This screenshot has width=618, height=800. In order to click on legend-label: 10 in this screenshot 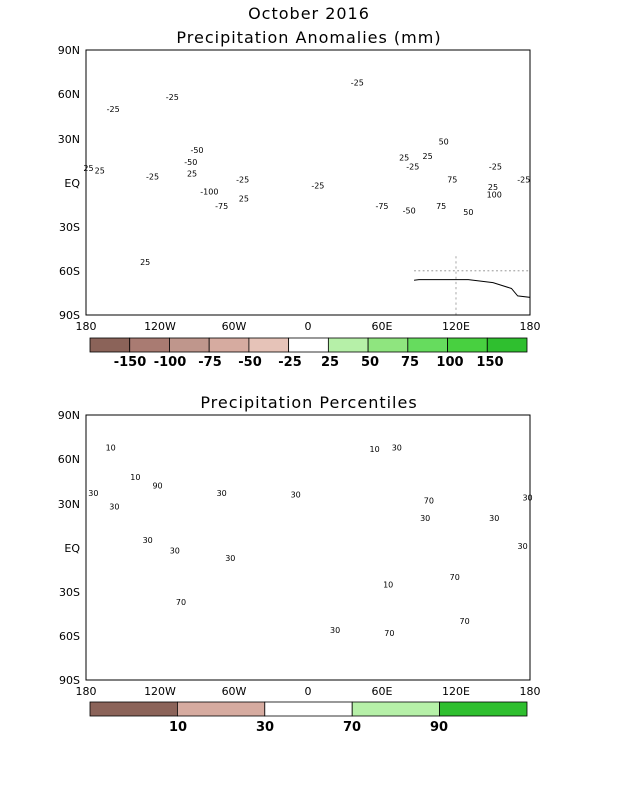, I will do `click(178, 727)`.